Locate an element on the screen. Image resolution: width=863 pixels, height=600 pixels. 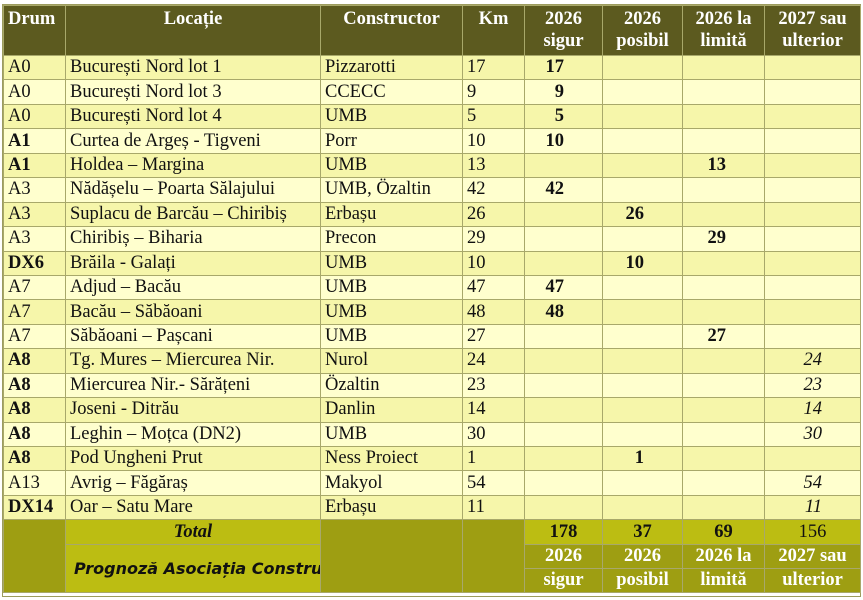
footer-blank-km is located at coordinates (493, 556).